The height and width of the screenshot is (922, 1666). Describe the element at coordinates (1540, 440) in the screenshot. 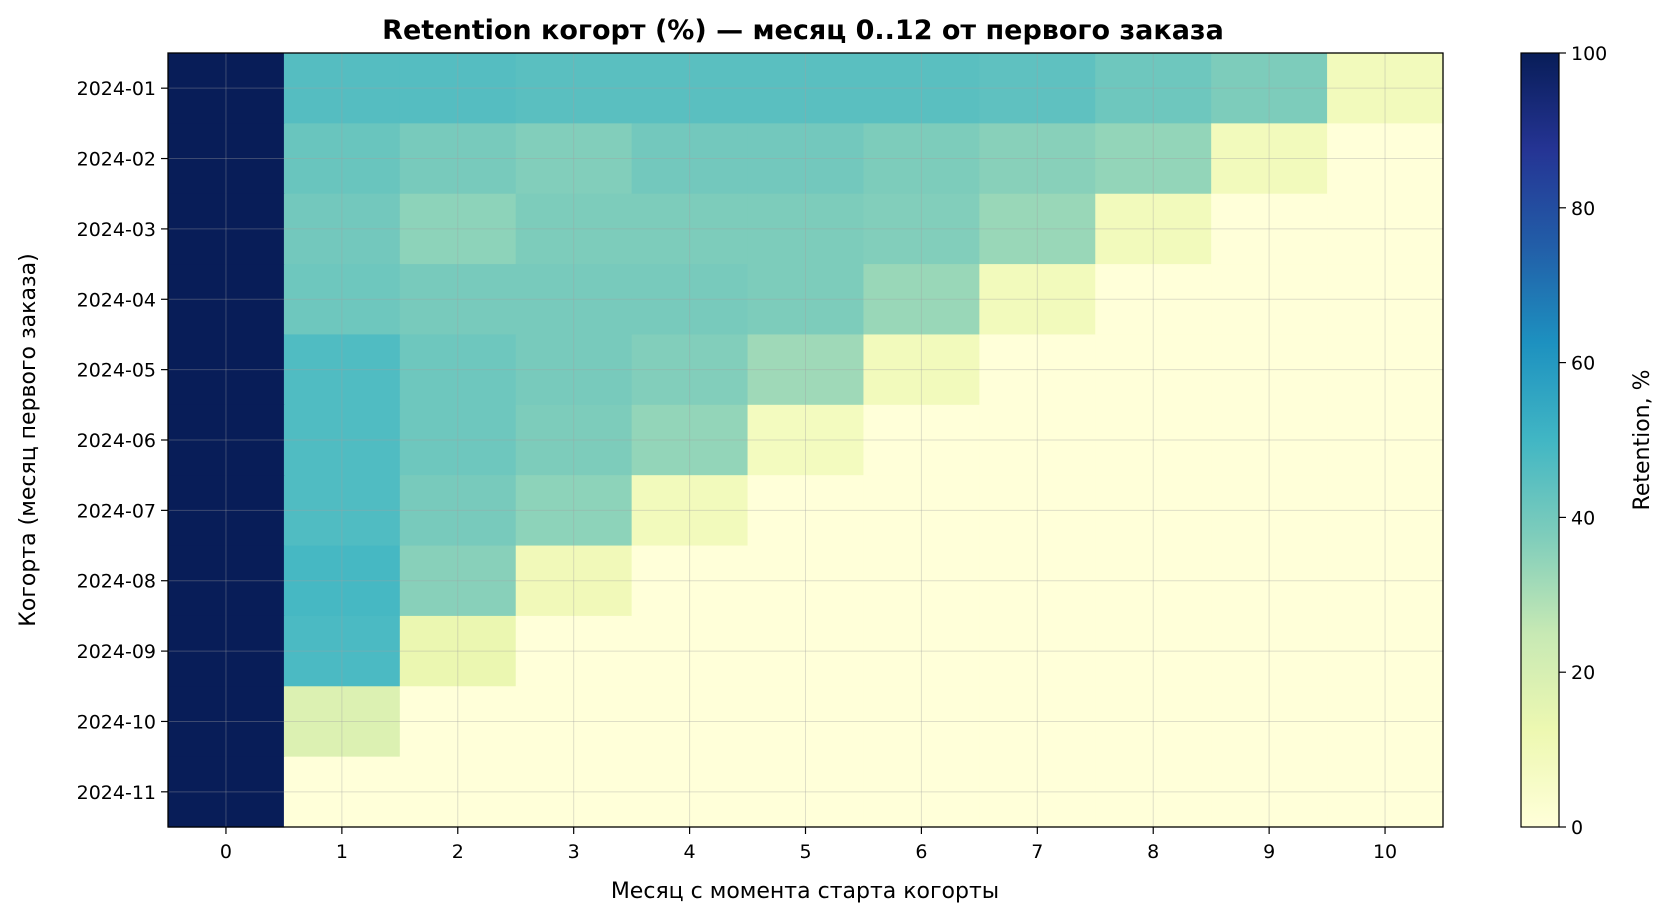

I see `colorbar` at that location.